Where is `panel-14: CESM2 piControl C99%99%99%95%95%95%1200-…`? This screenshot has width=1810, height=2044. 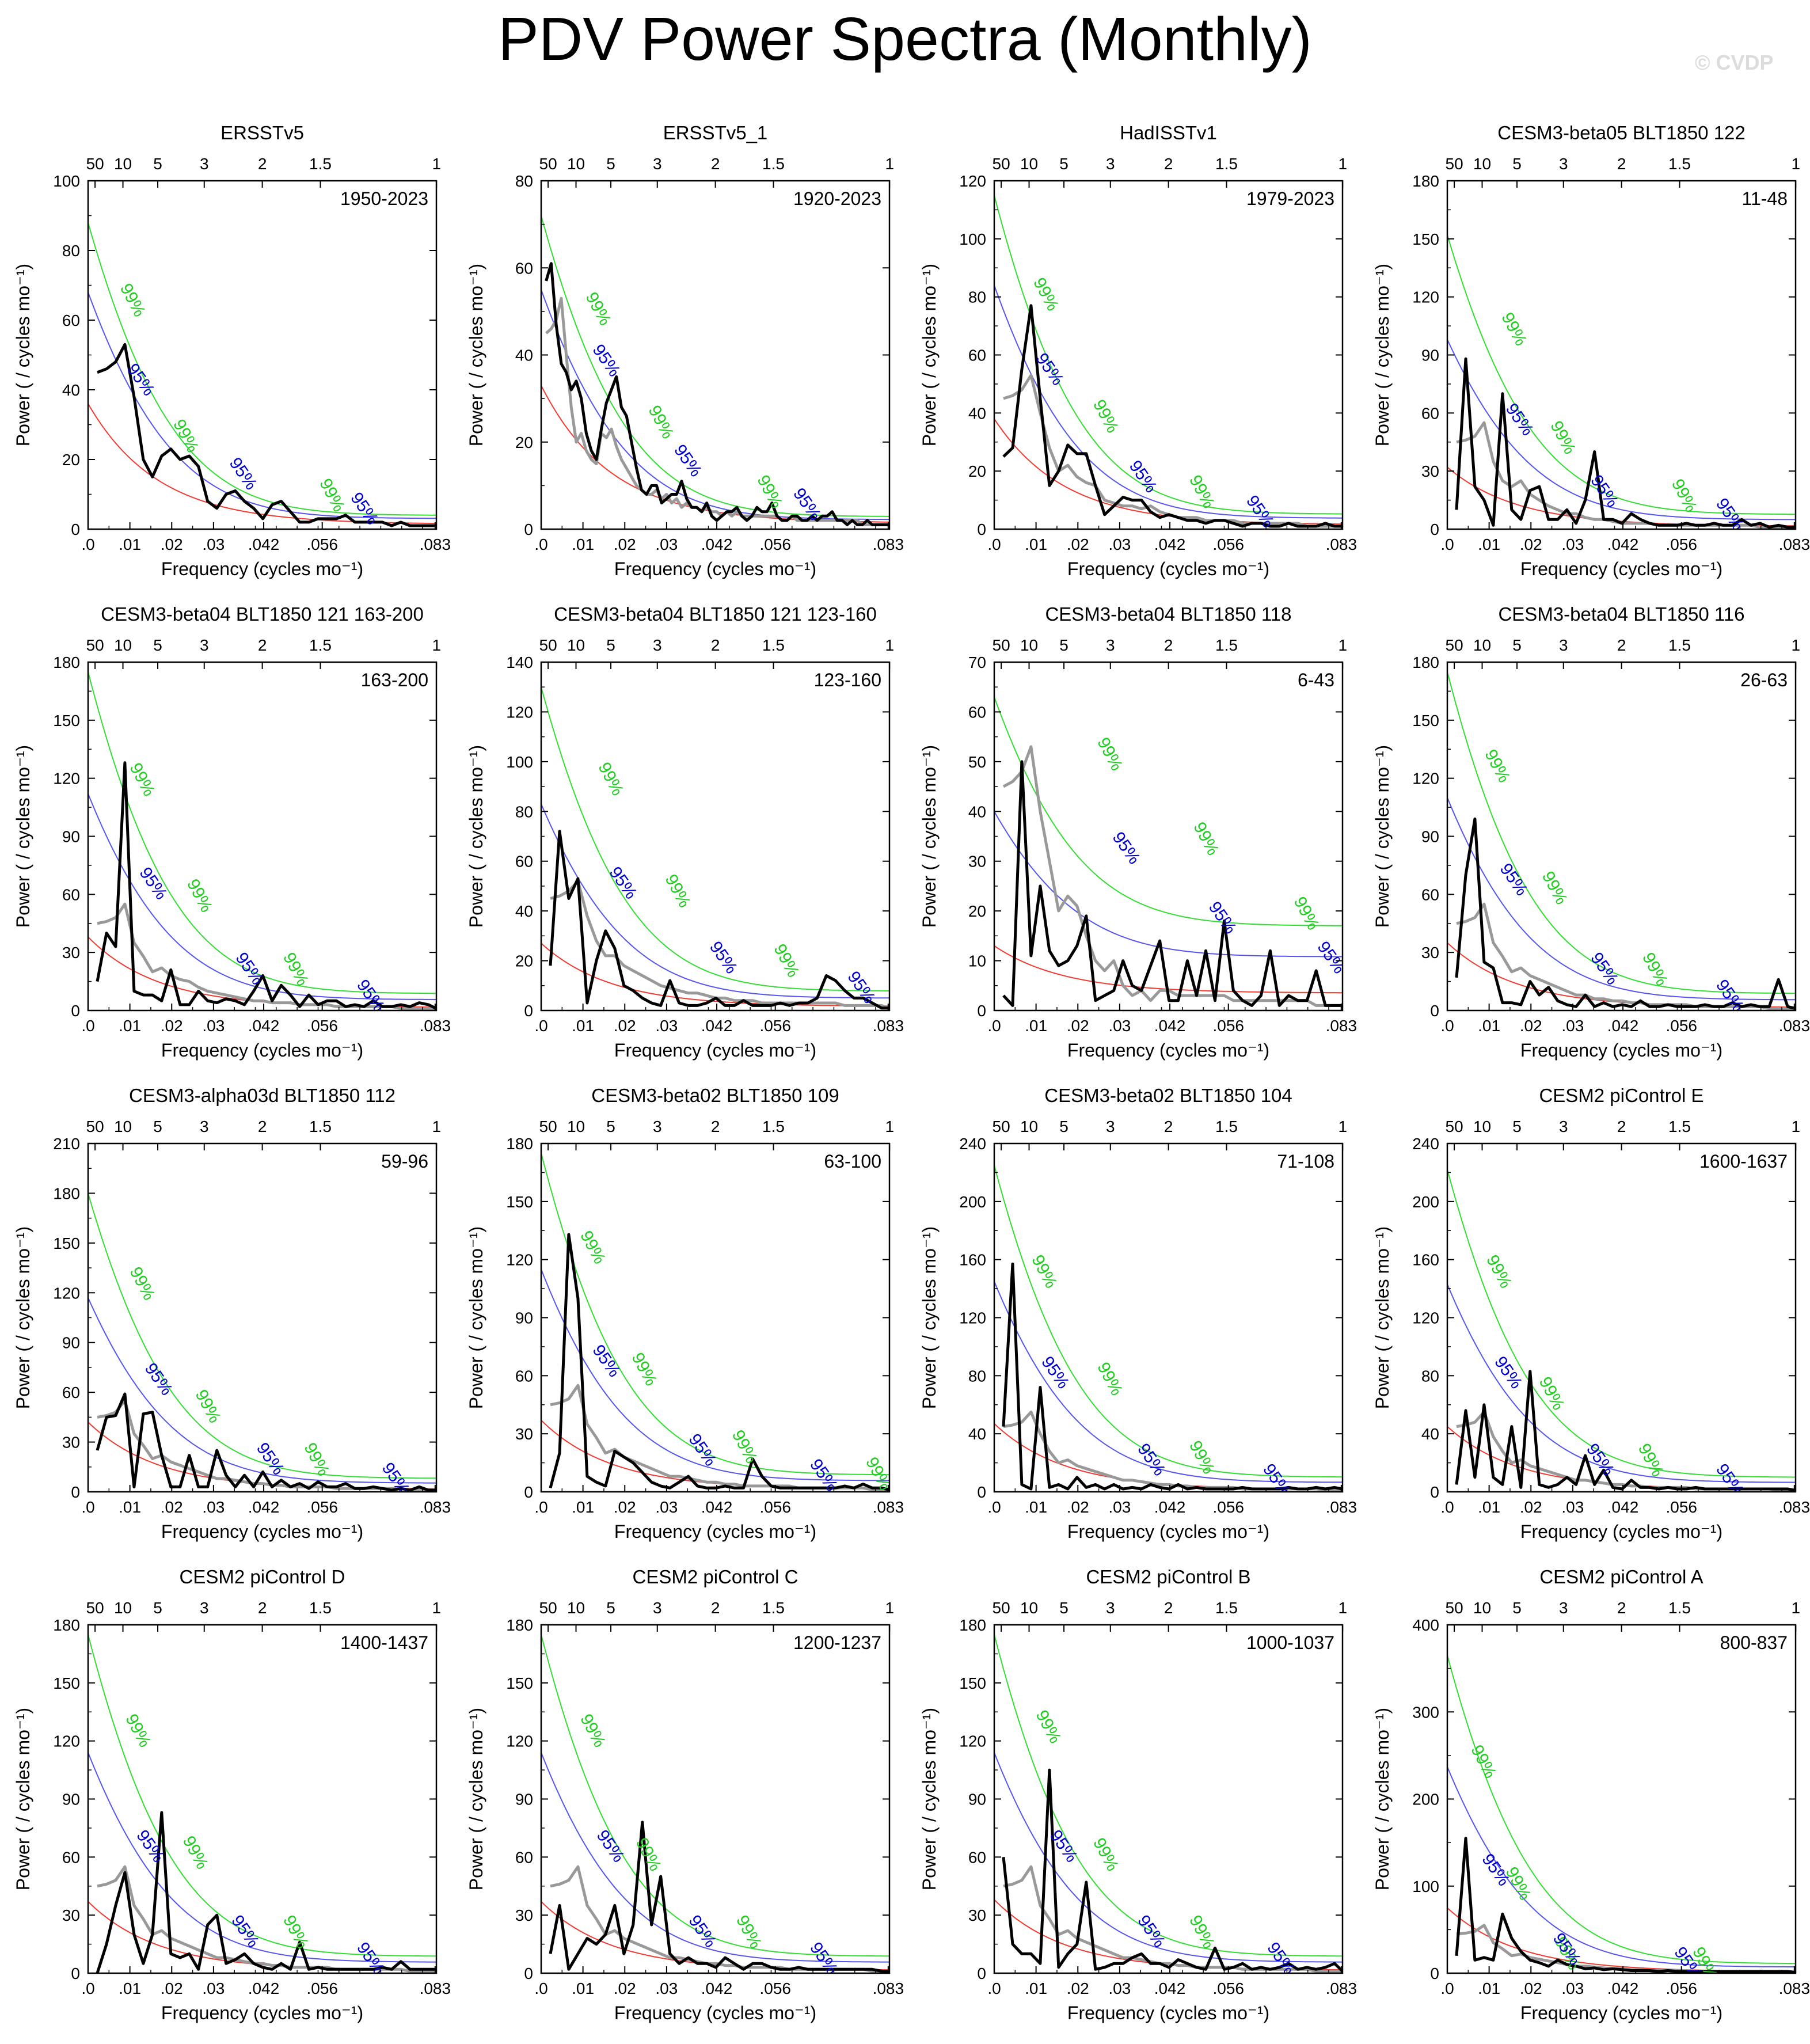 panel-14: CESM2 piControl C99%99%99%95%95%95%1200-… is located at coordinates (685, 1794).